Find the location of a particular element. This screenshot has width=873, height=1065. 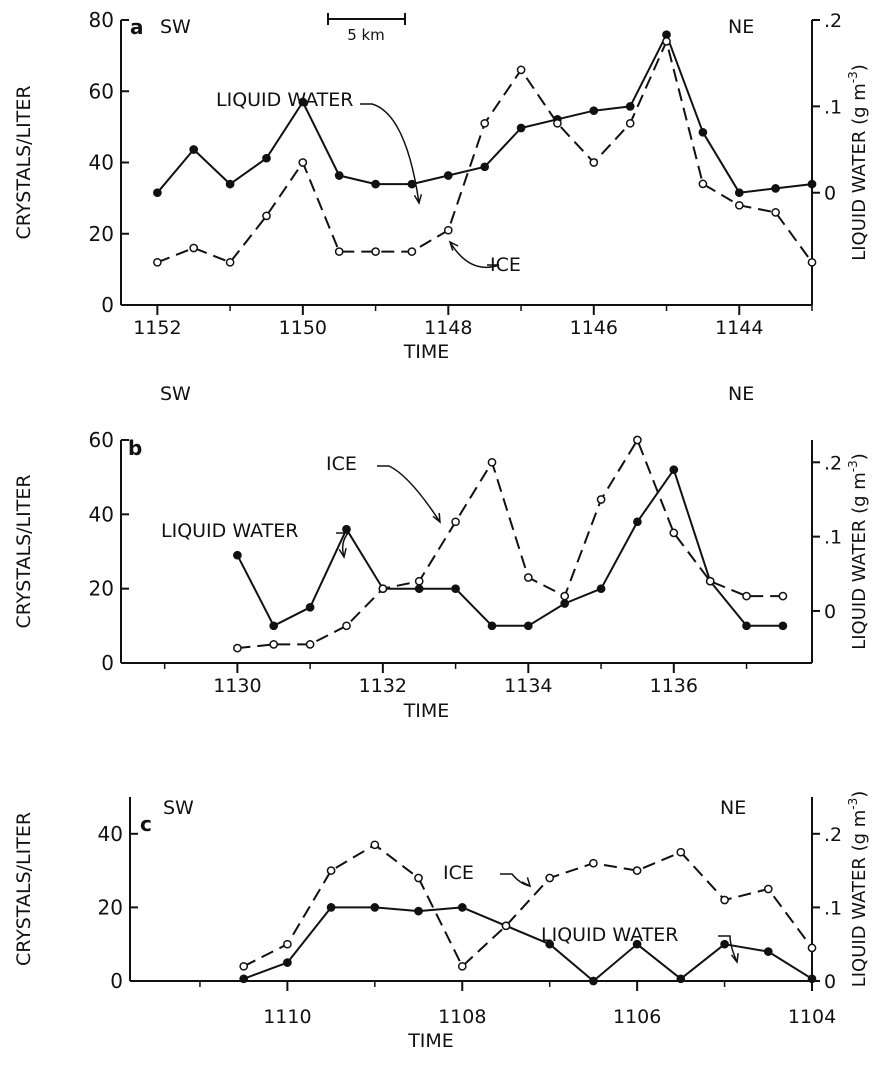

x-tick-label: 1130 is located at coordinates (237, 686).